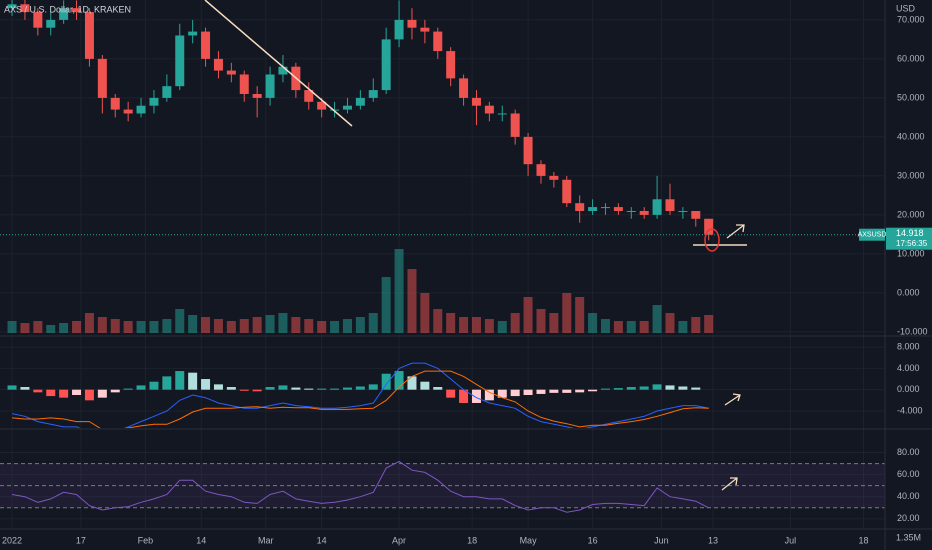 This screenshot has height=550, width=932. What do you see at coordinates (872, 234) in the screenshot?
I see `symbol-box` at bounding box center [872, 234].